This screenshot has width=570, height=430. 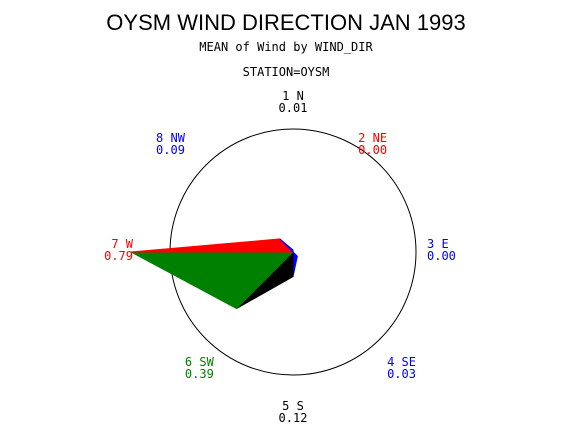 What do you see at coordinates (213, 245) in the screenshot?
I see `petal-w` at bounding box center [213, 245].